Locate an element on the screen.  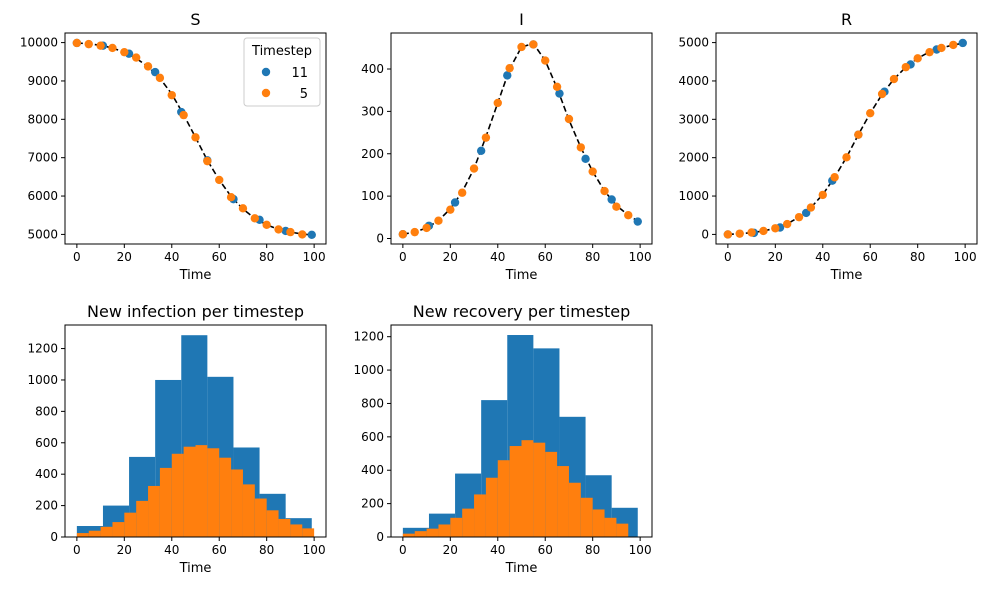
y-tick-label: 0 is located at coordinates (54, 537).